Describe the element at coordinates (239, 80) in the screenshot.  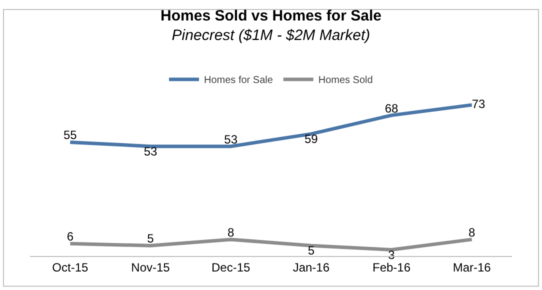
I see `legend-label: Homes for Sale` at that location.